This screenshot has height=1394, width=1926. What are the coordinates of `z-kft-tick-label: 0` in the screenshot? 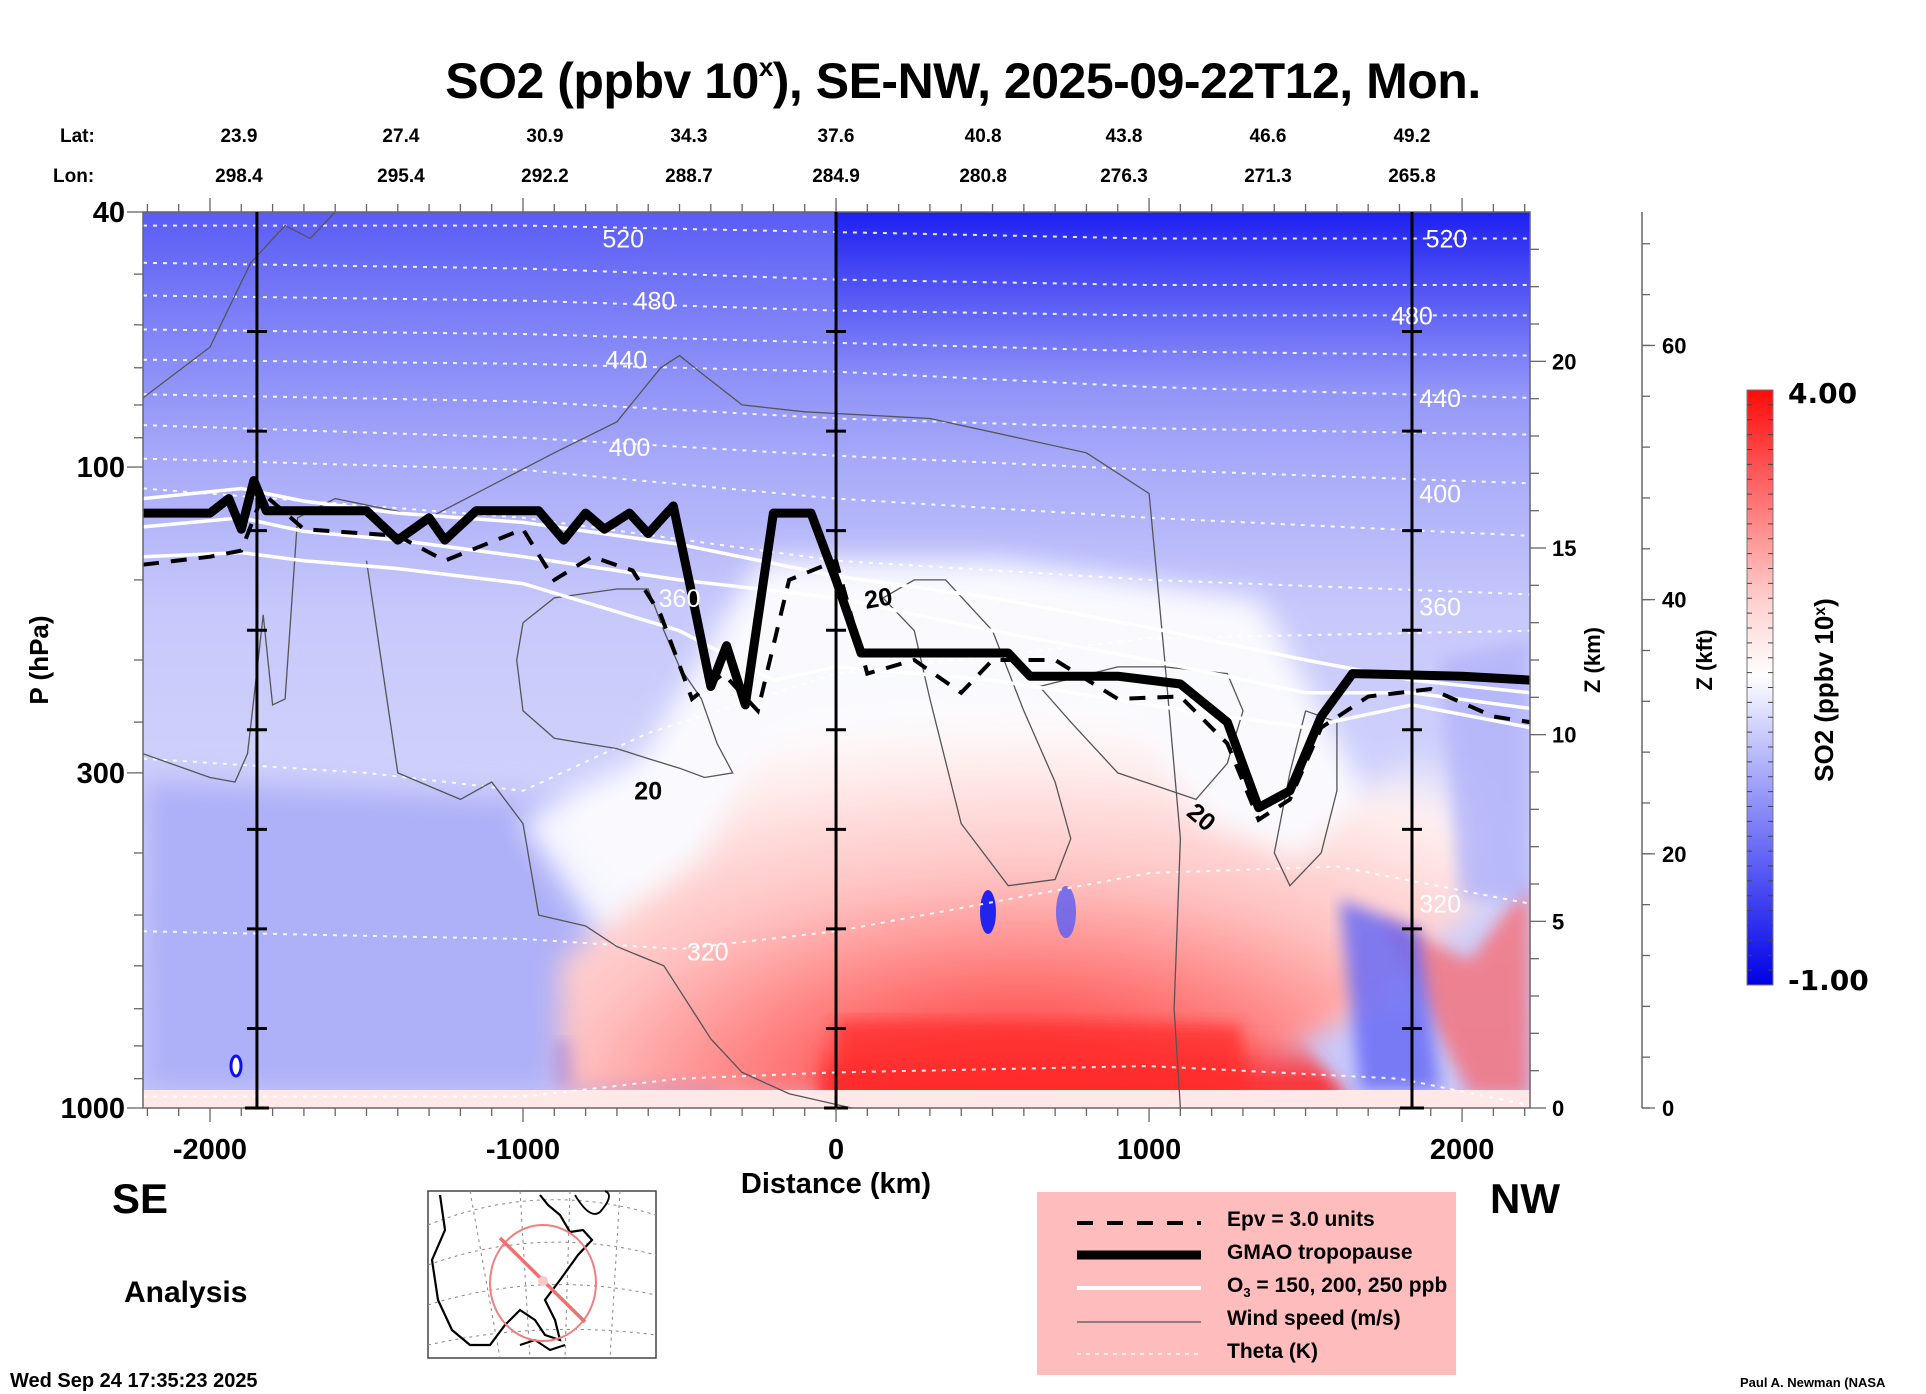 It's located at (1668, 1108).